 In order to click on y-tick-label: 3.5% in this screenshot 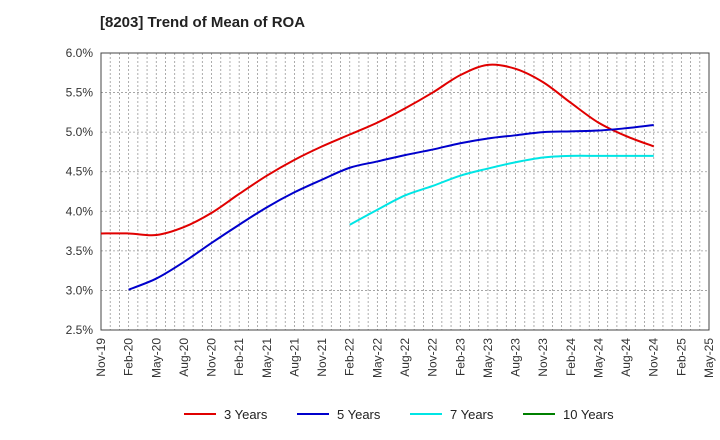, I will do `click(80, 251)`.